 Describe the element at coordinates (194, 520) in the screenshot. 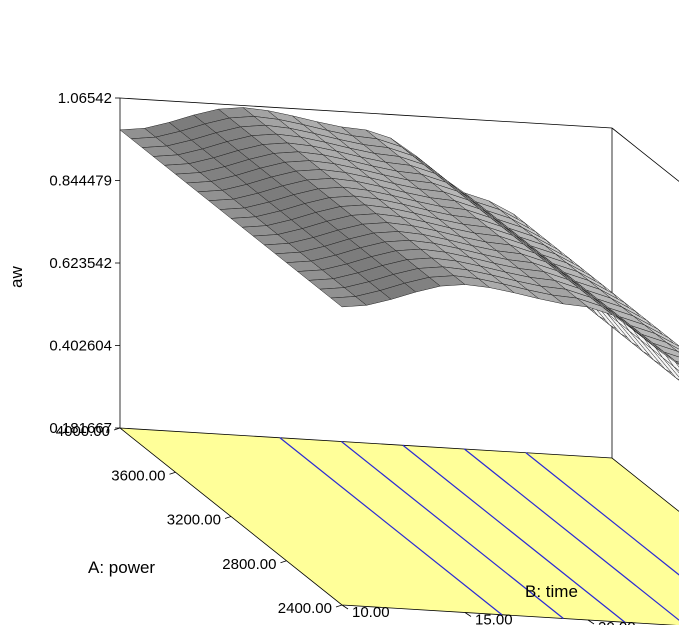

I see `x-tick-label: 3200.00` at that location.